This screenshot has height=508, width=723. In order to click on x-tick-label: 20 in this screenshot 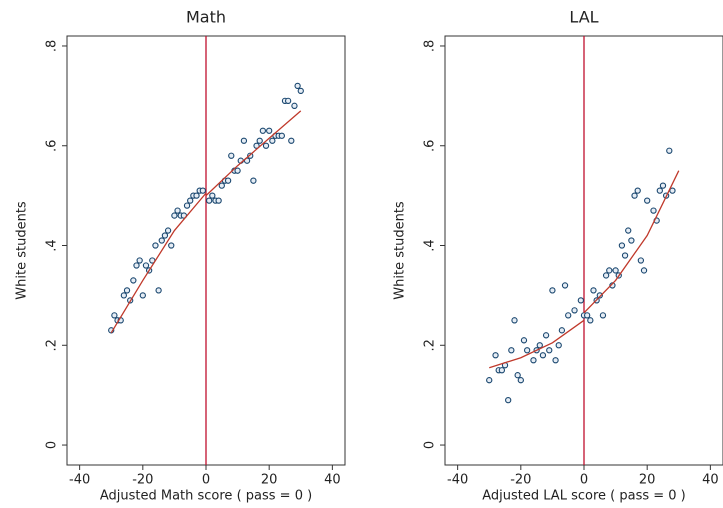, I will do `click(269, 480)`.